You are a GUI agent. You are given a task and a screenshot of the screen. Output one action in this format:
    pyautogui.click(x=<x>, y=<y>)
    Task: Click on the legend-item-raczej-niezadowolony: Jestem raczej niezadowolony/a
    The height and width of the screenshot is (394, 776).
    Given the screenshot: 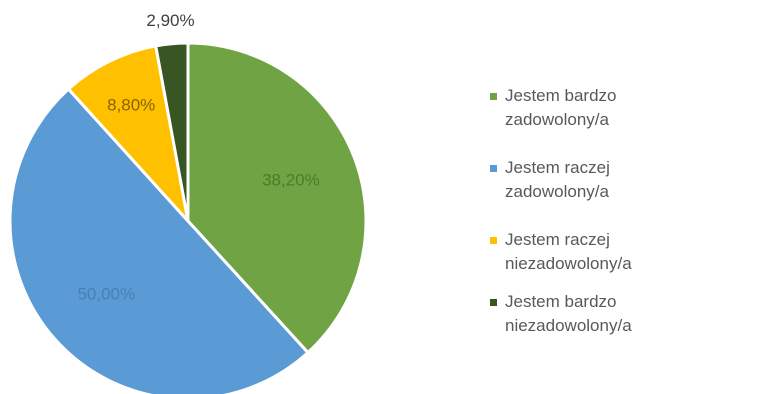 What is the action you would take?
    pyautogui.click(x=630, y=252)
    